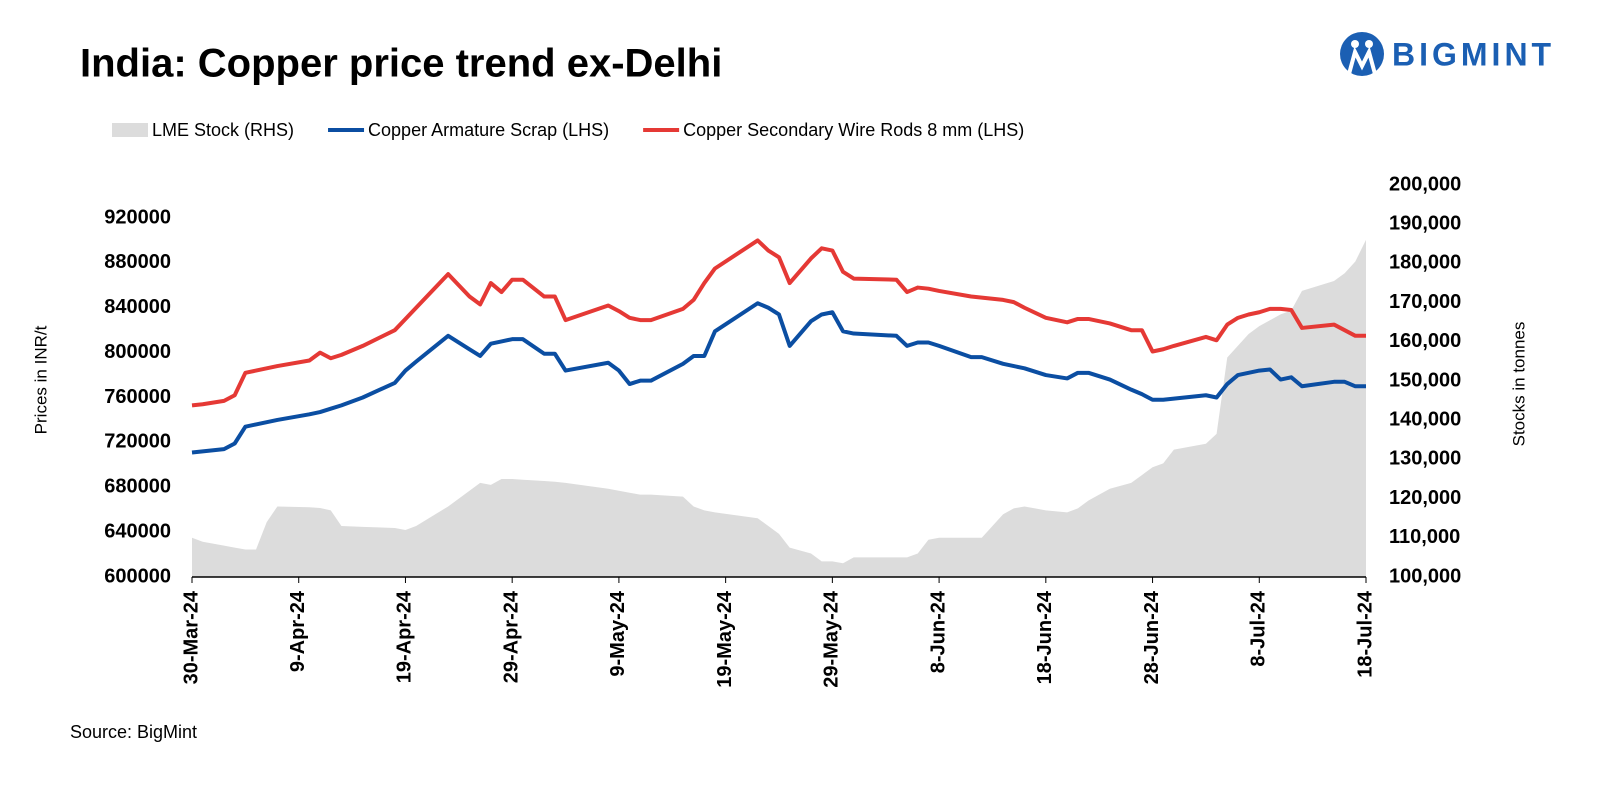 Image resolution: width=1600 pixels, height=794 pixels. I want to click on chart-title: India: Copper price trend ex-Delhi, so click(401, 64).